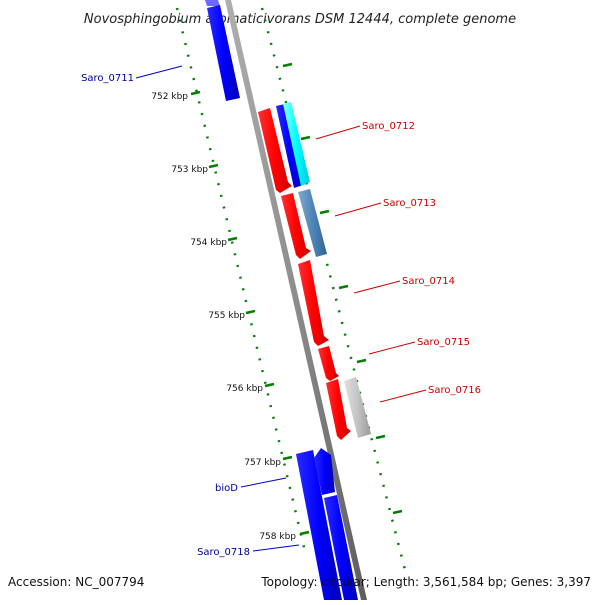 The height and width of the screenshot is (605, 600). What do you see at coordinates (107, 78) in the screenshot?
I see `gene-label: Saro_0711` at bounding box center [107, 78].